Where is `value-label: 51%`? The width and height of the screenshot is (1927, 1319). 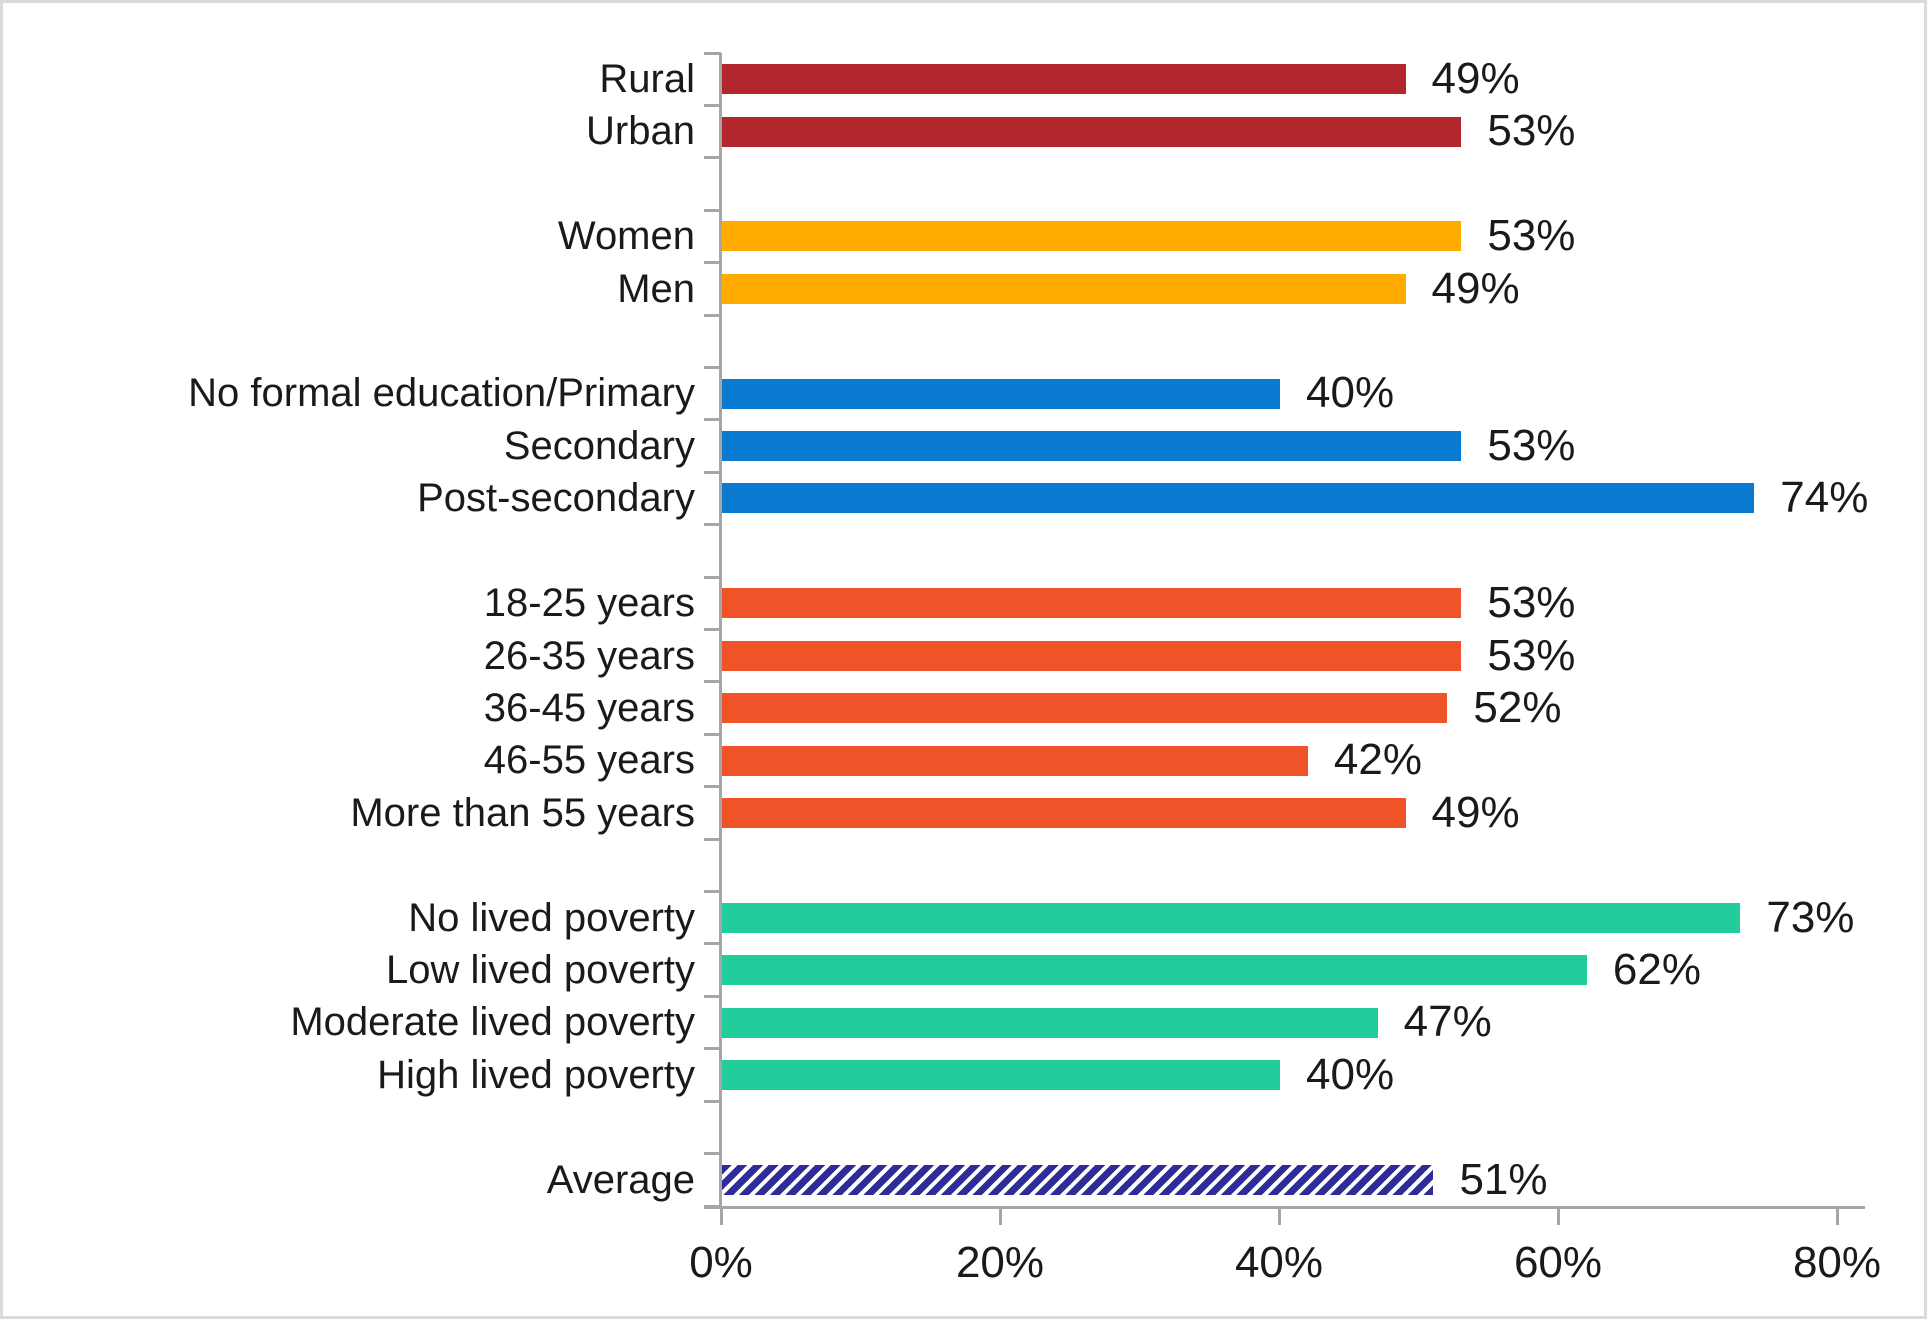
value-label: 51% is located at coordinates (1503, 1179).